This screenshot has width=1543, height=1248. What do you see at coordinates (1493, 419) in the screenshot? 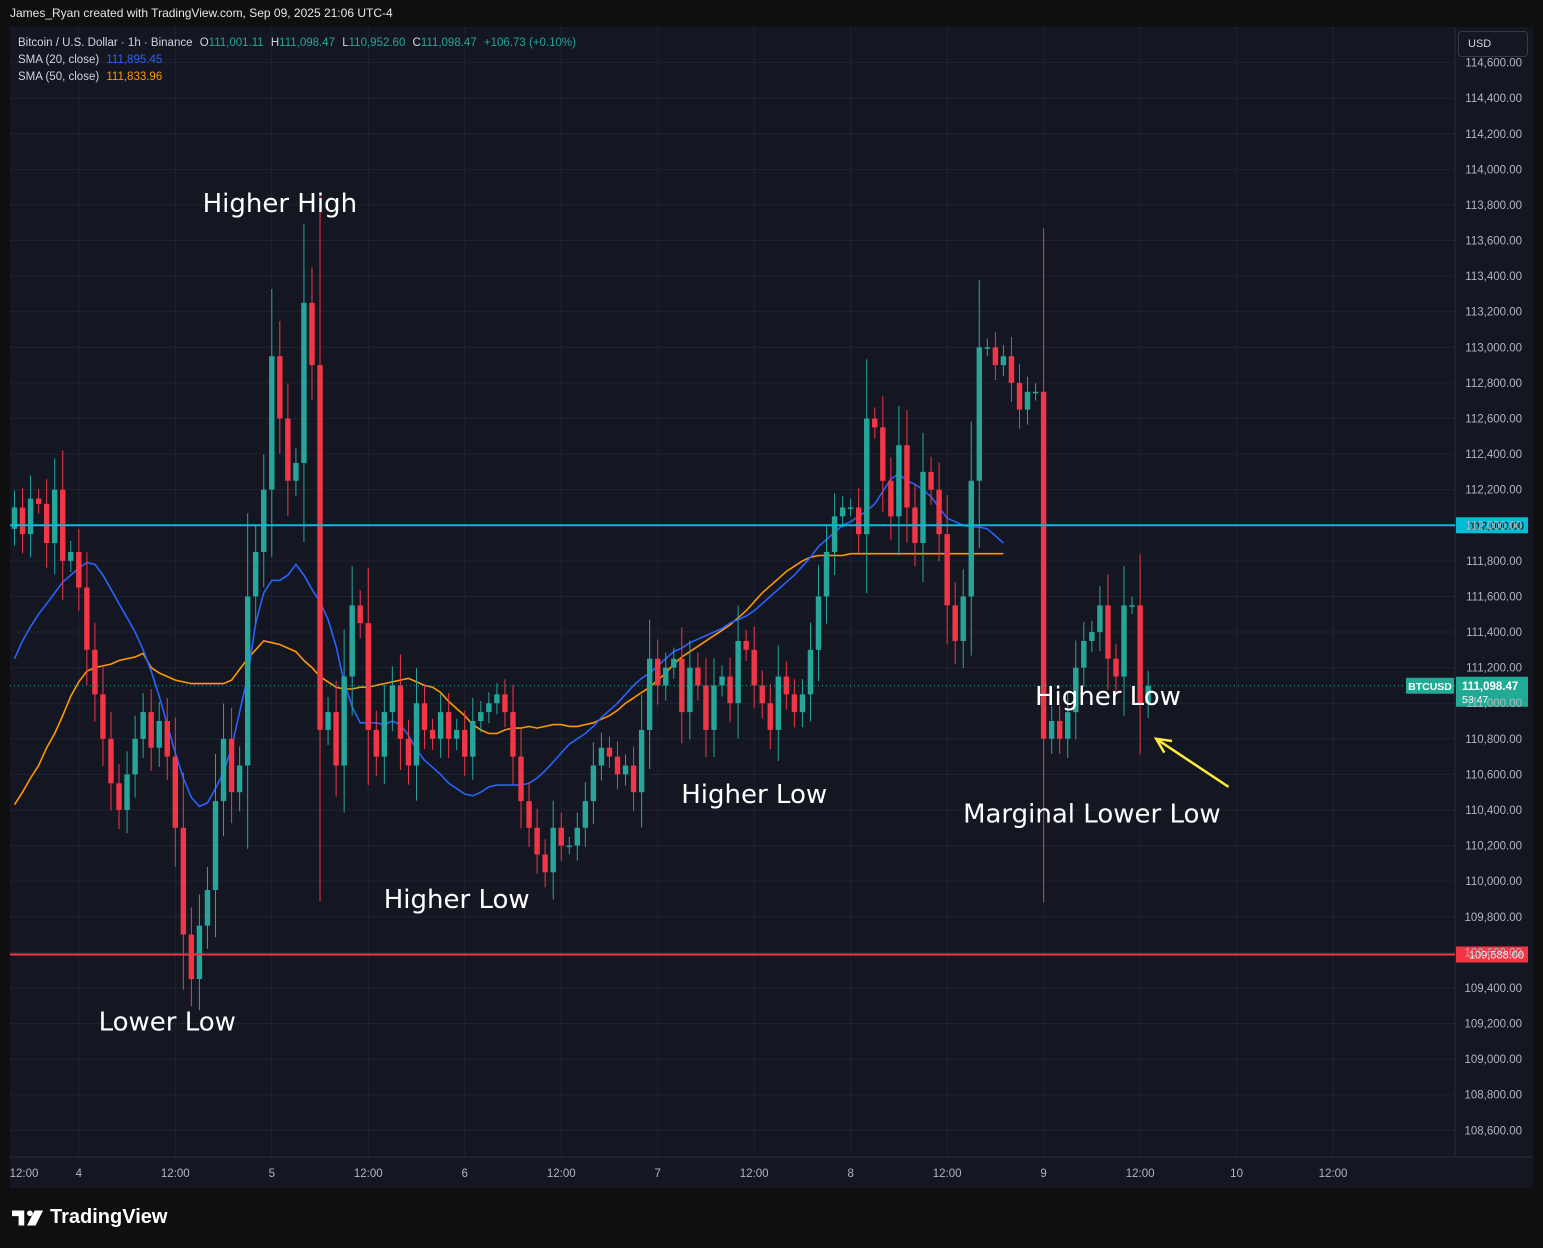
I see `price-tick-label: 112,600.00` at bounding box center [1493, 419].